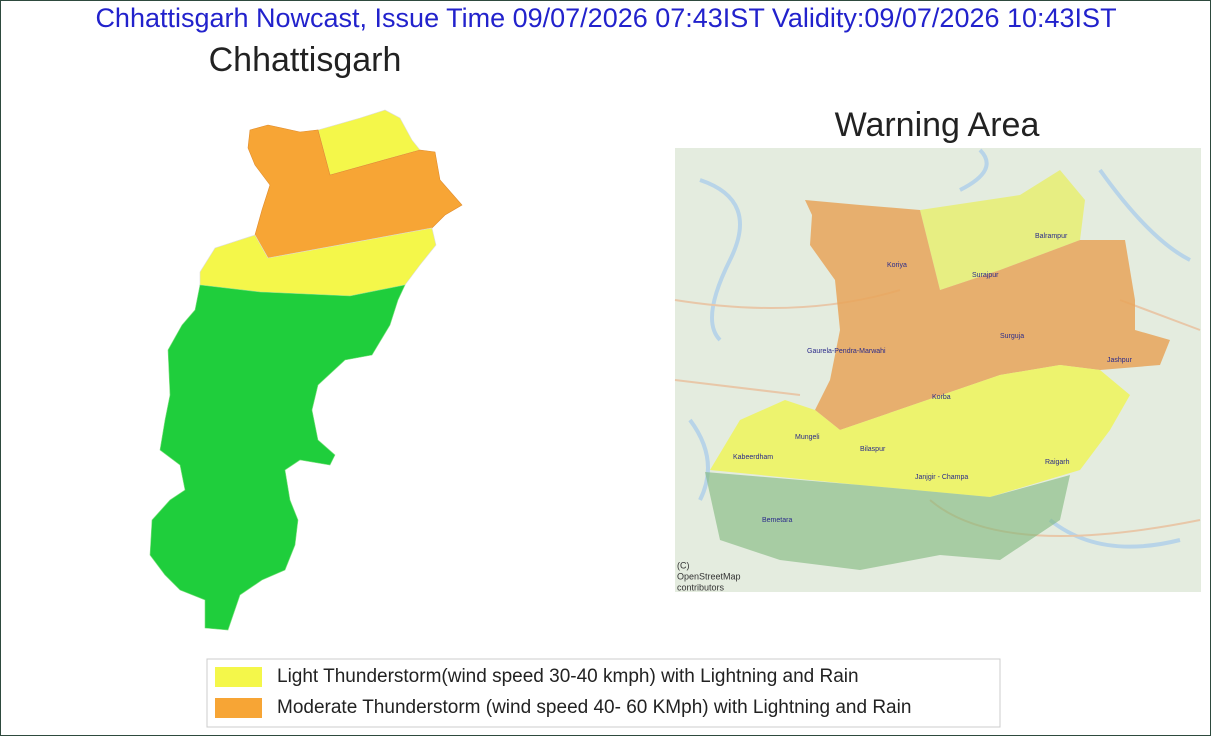 The width and height of the screenshot is (1211, 736). I want to click on place-label: Korba, so click(941, 397).